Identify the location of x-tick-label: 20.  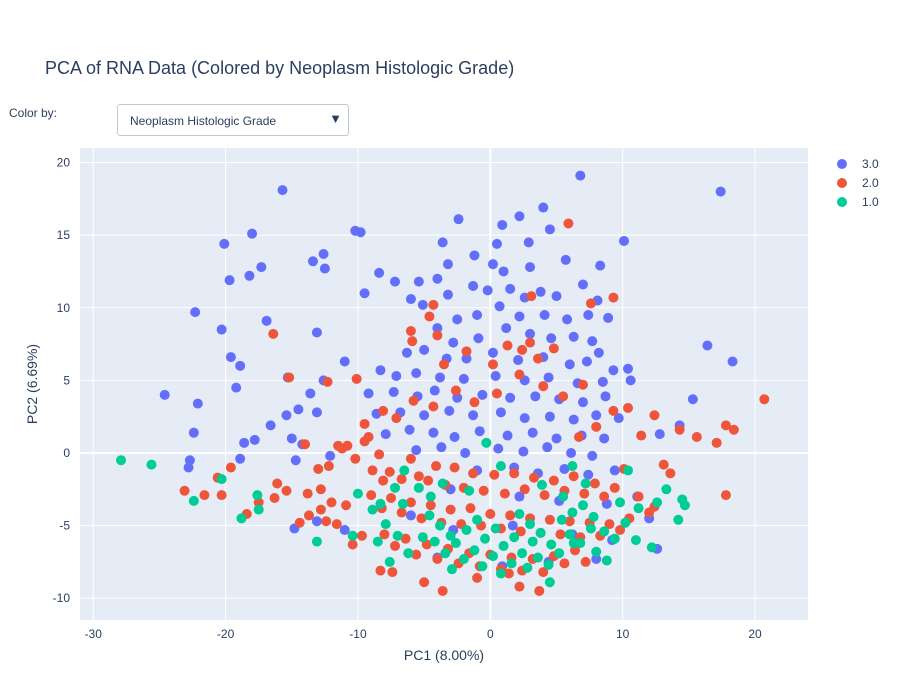
(755, 634).